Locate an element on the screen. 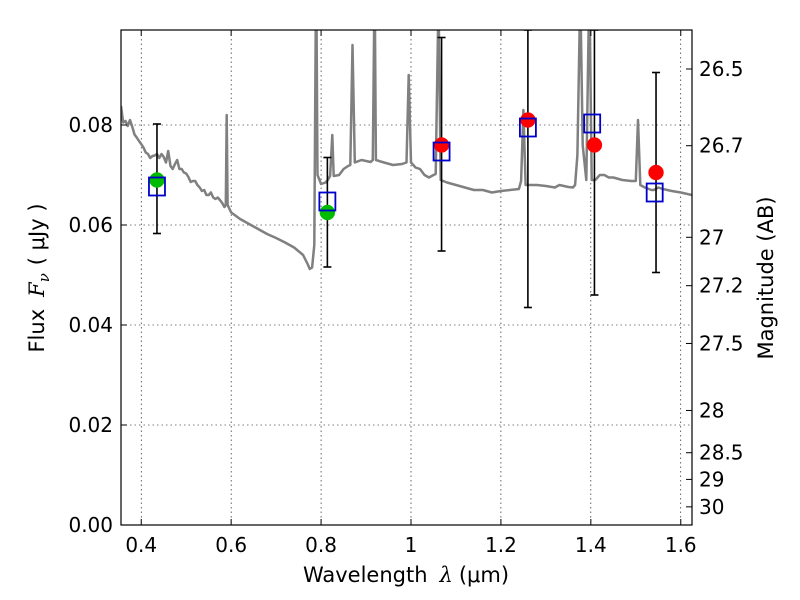  magnitude-axis-ticks: 26.5 26.7 27 27.2 27.5 28 28.529 30 is located at coordinates (715, 288).